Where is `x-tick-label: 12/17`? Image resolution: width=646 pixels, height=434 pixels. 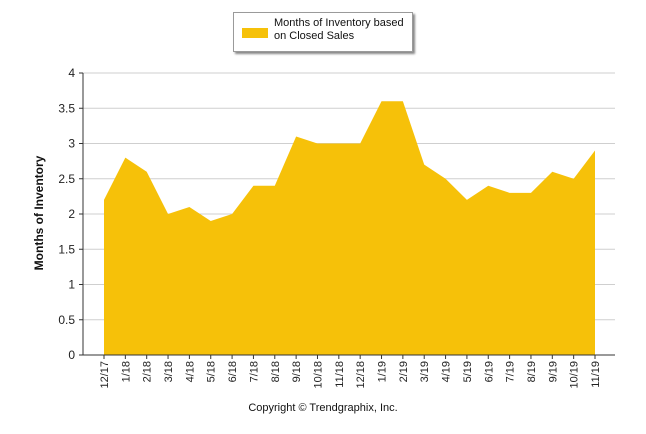
x-tick-label: 12/17 is located at coordinates (105, 375).